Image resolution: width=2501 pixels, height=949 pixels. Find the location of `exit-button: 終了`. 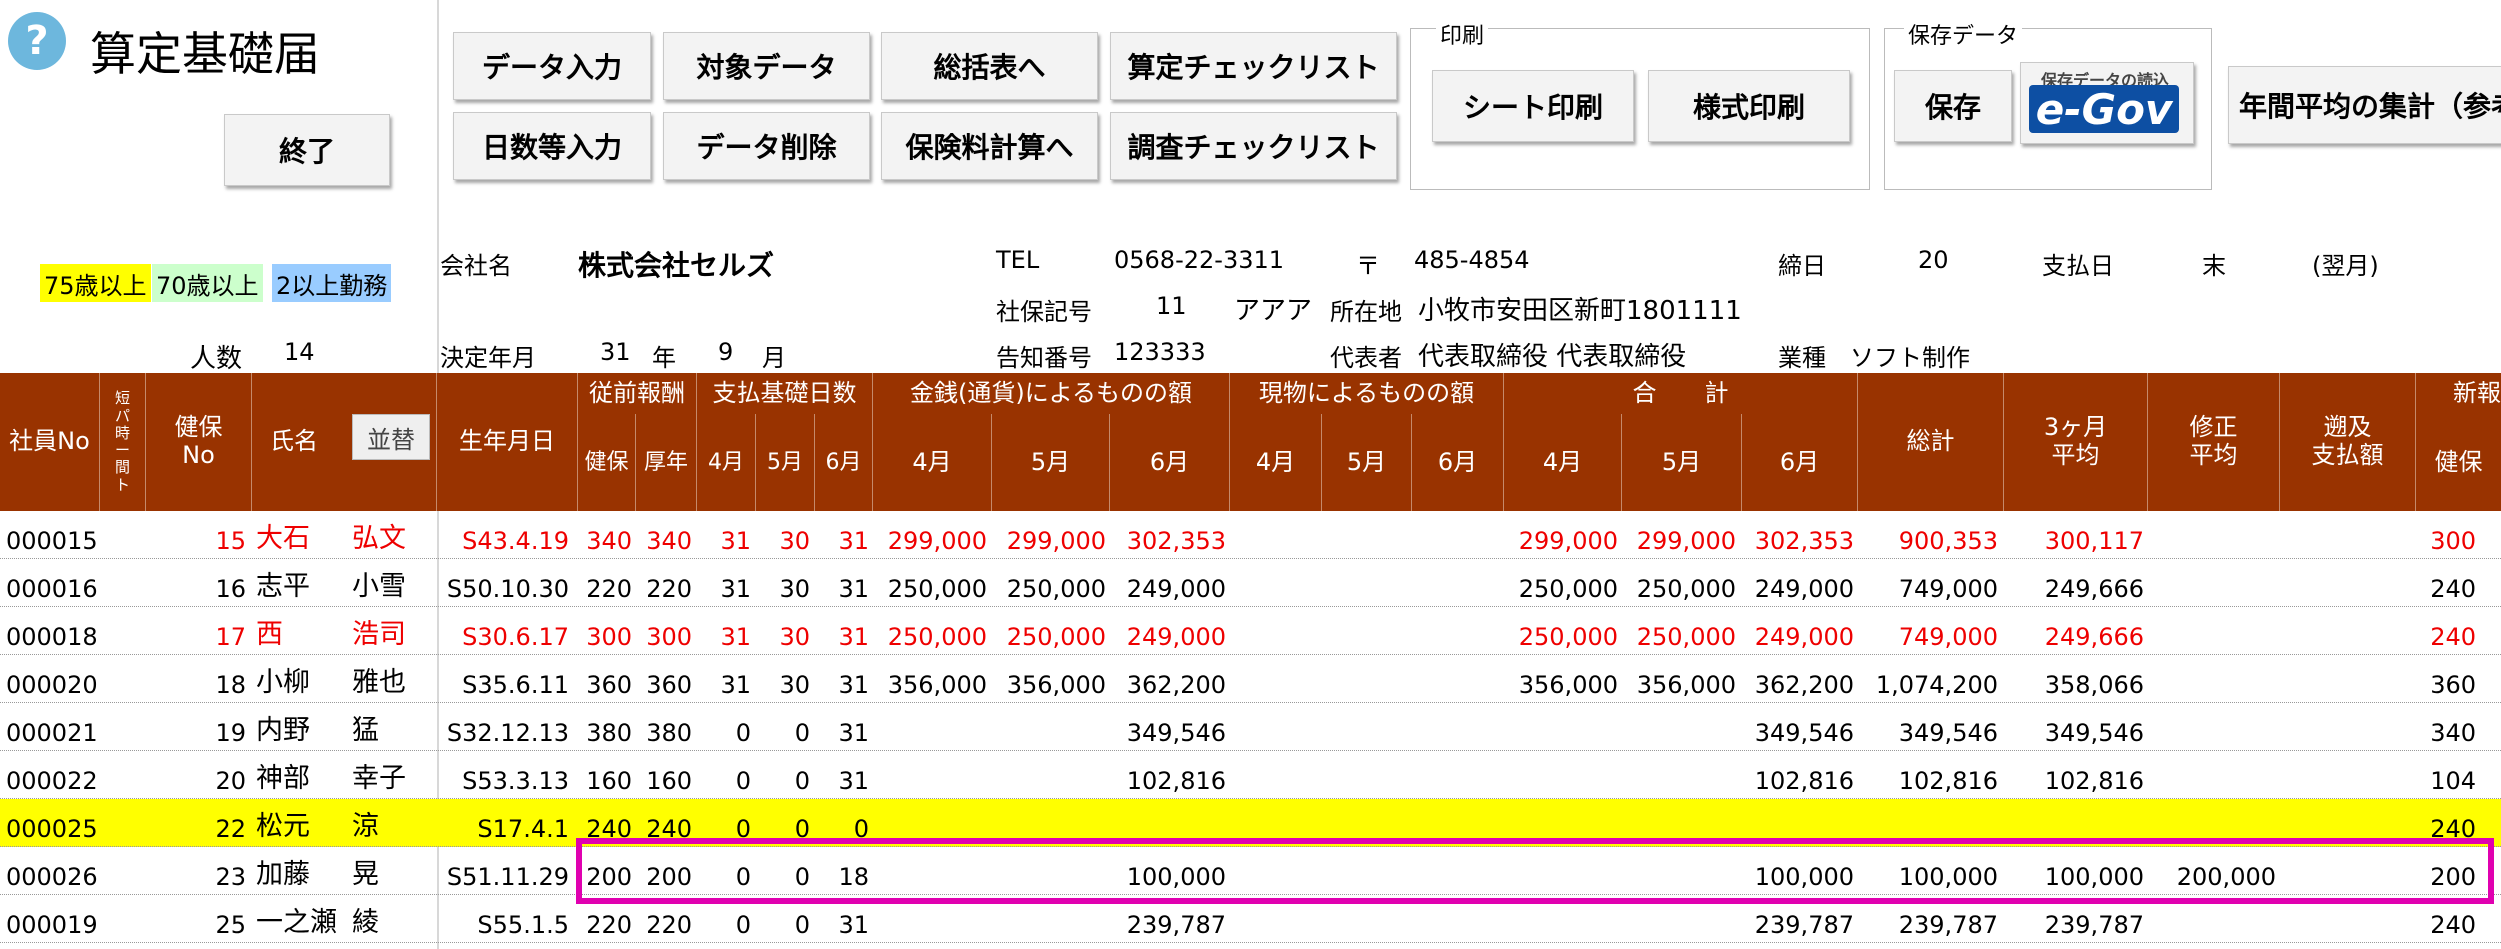

exit-button: 終了 is located at coordinates (307, 150).